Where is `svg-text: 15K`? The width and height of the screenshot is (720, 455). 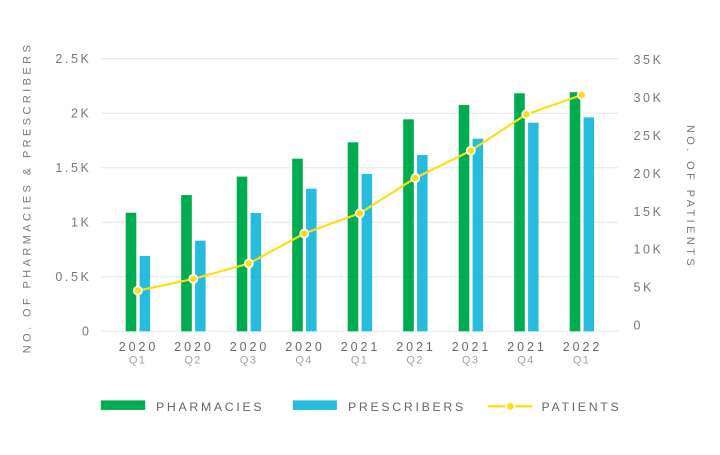
svg-text: 15K is located at coordinates (649, 212).